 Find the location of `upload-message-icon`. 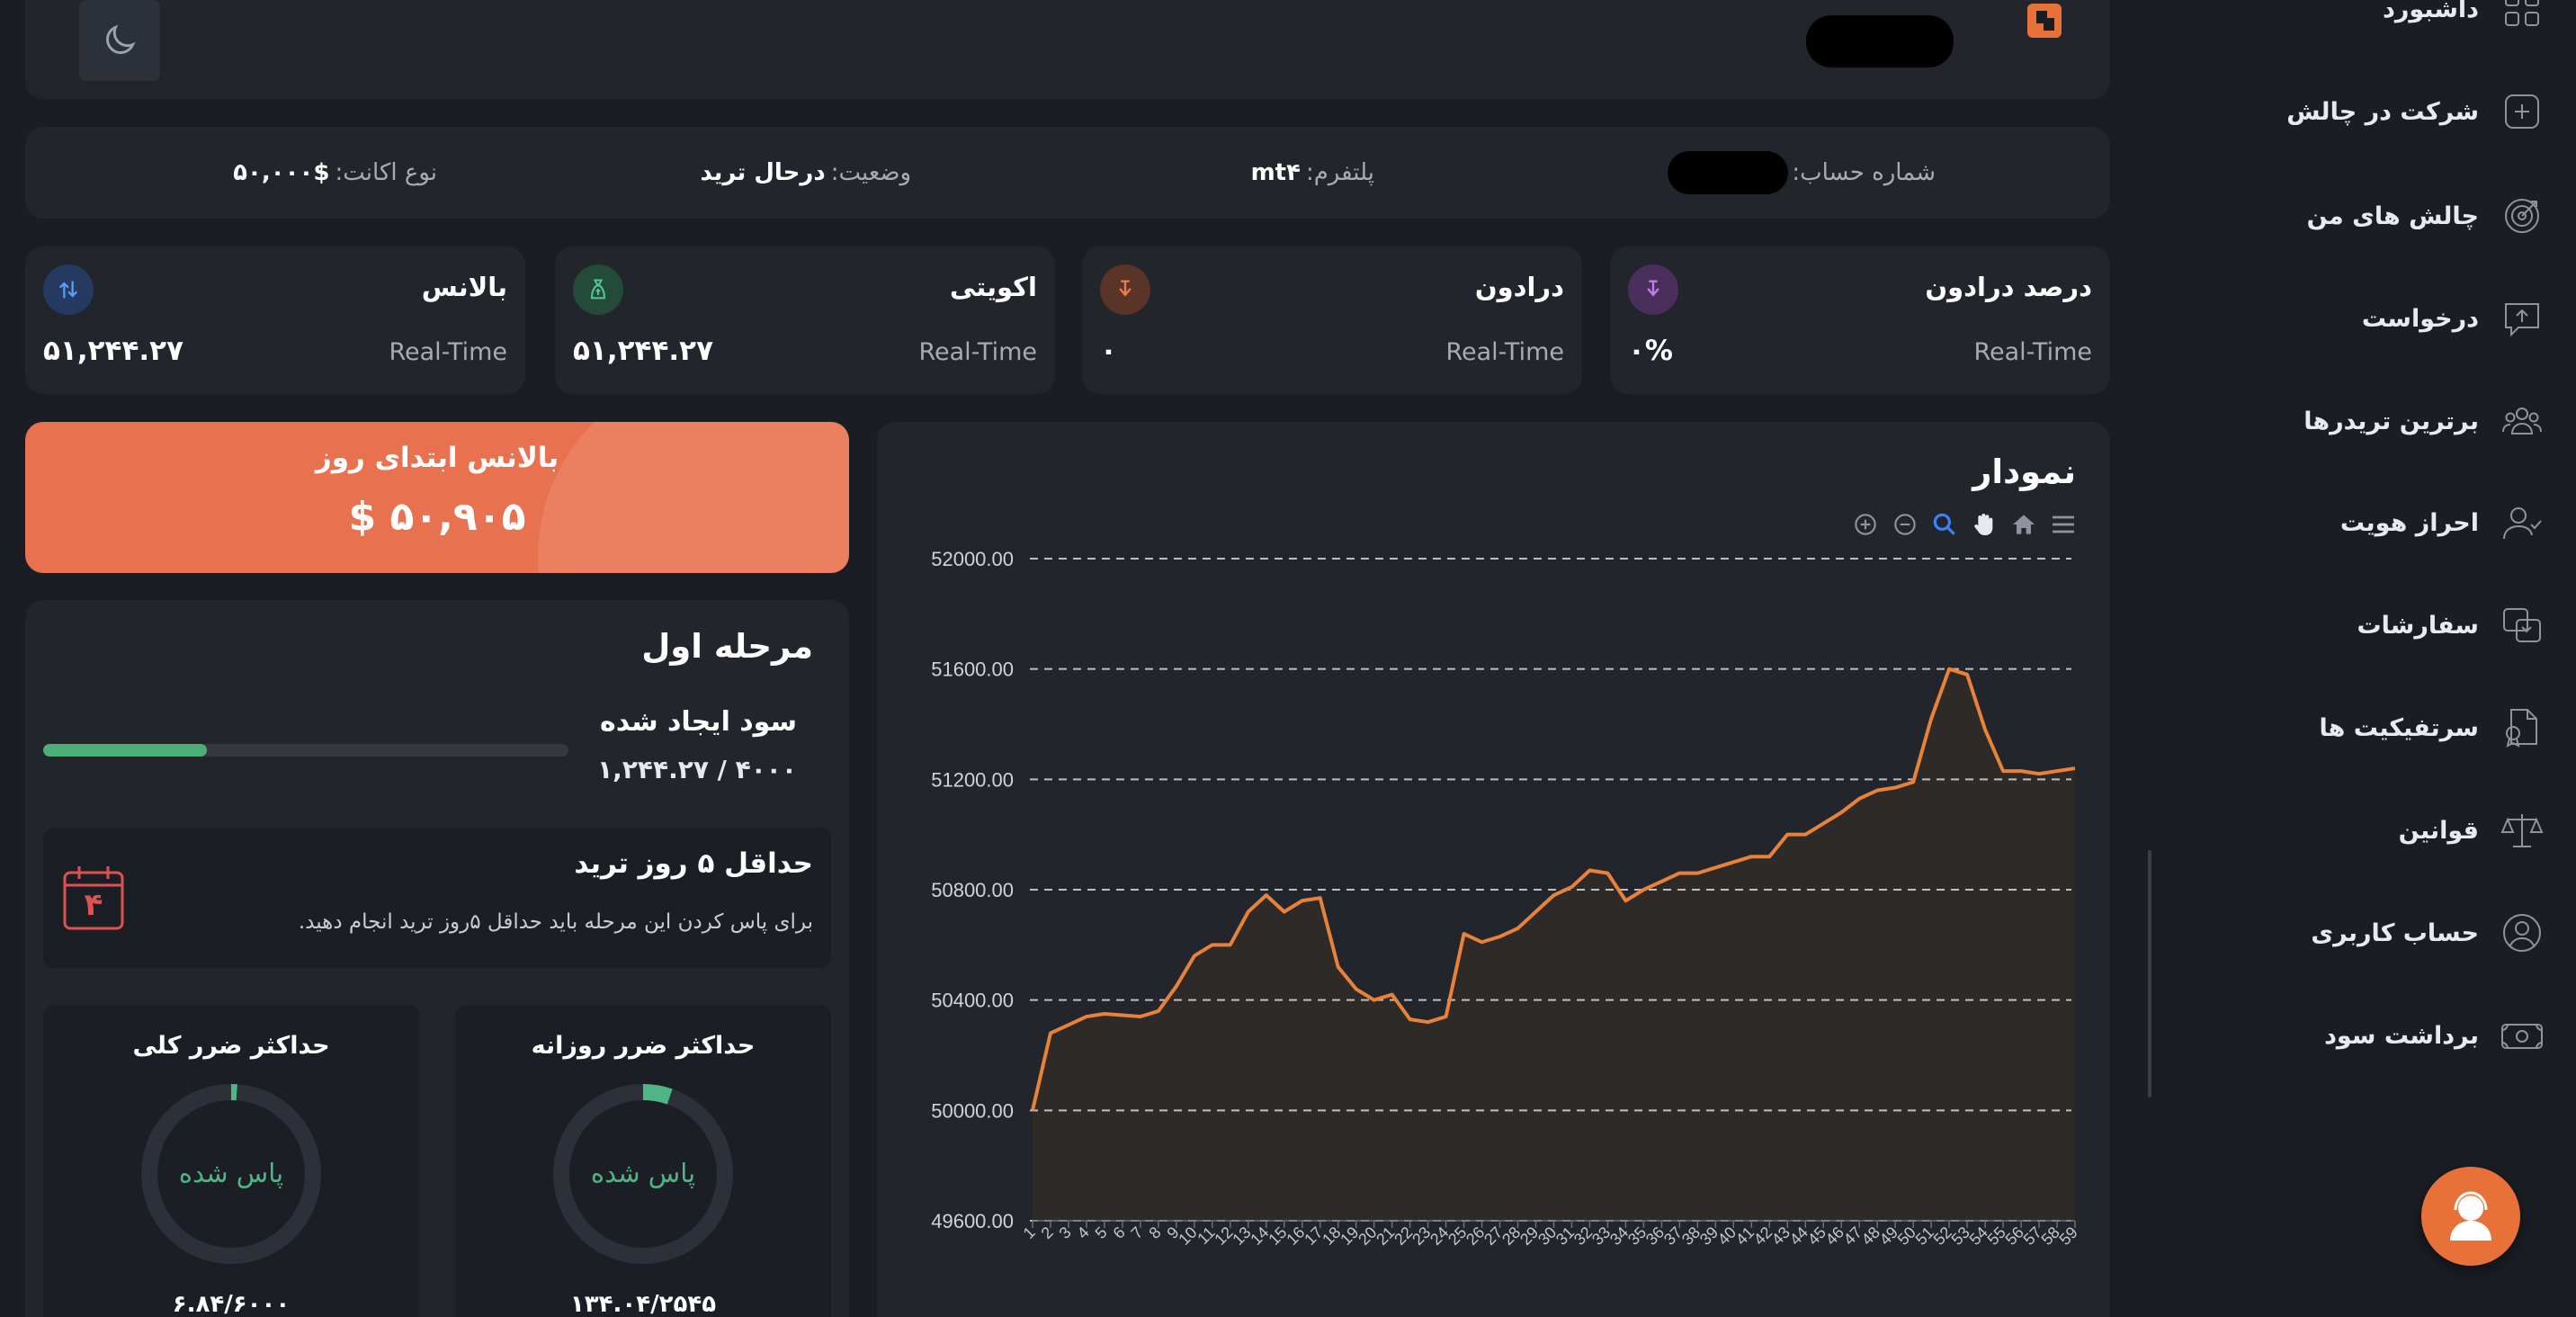

upload-message-icon is located at coordinates (2522, 318).